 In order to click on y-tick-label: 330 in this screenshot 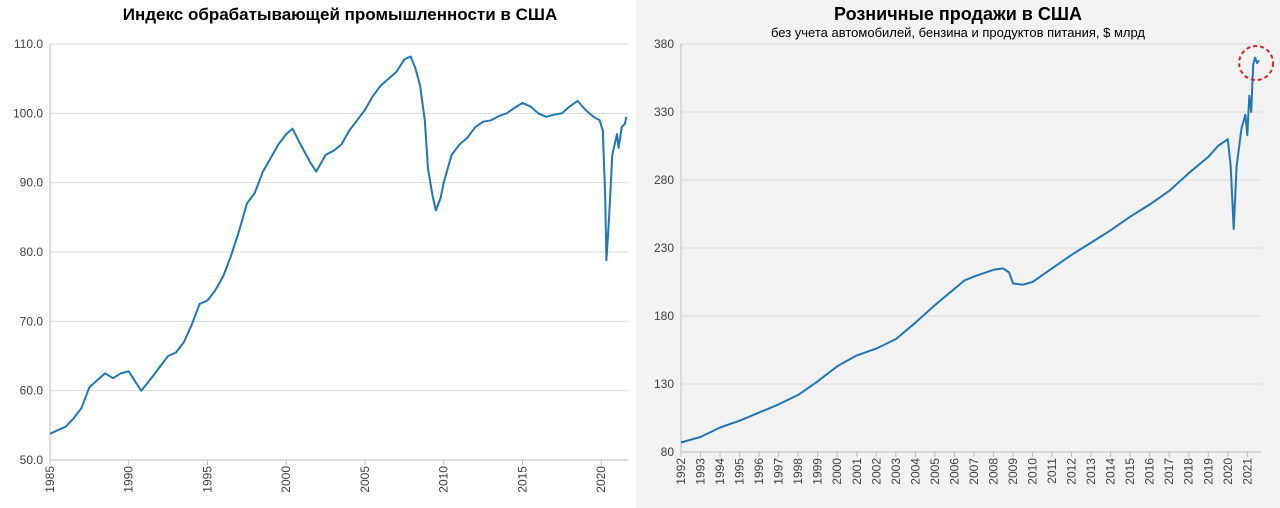, I will do `click(664, 112)`.